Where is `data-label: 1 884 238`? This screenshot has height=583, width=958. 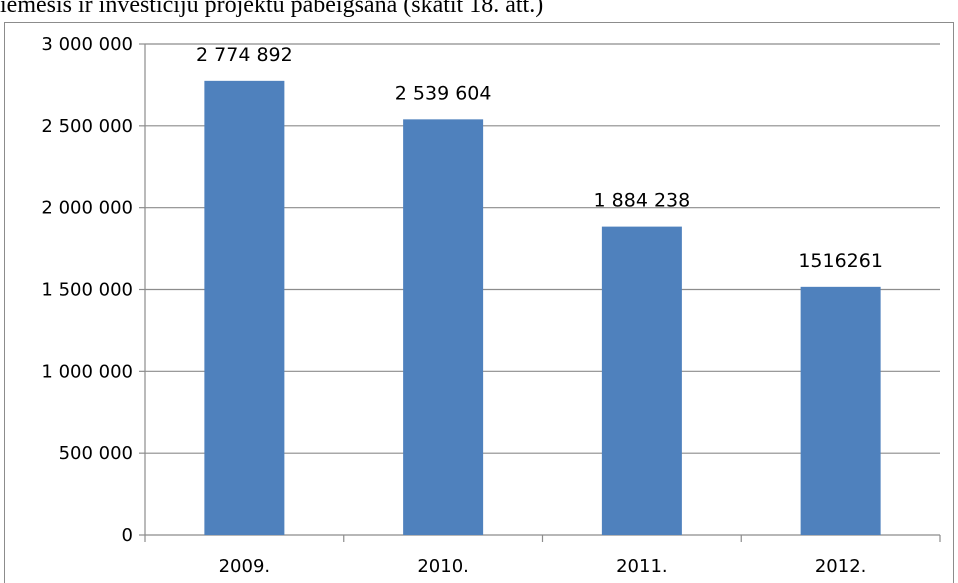 data-label: 1 884 238 is located at coordinates (642, 201).